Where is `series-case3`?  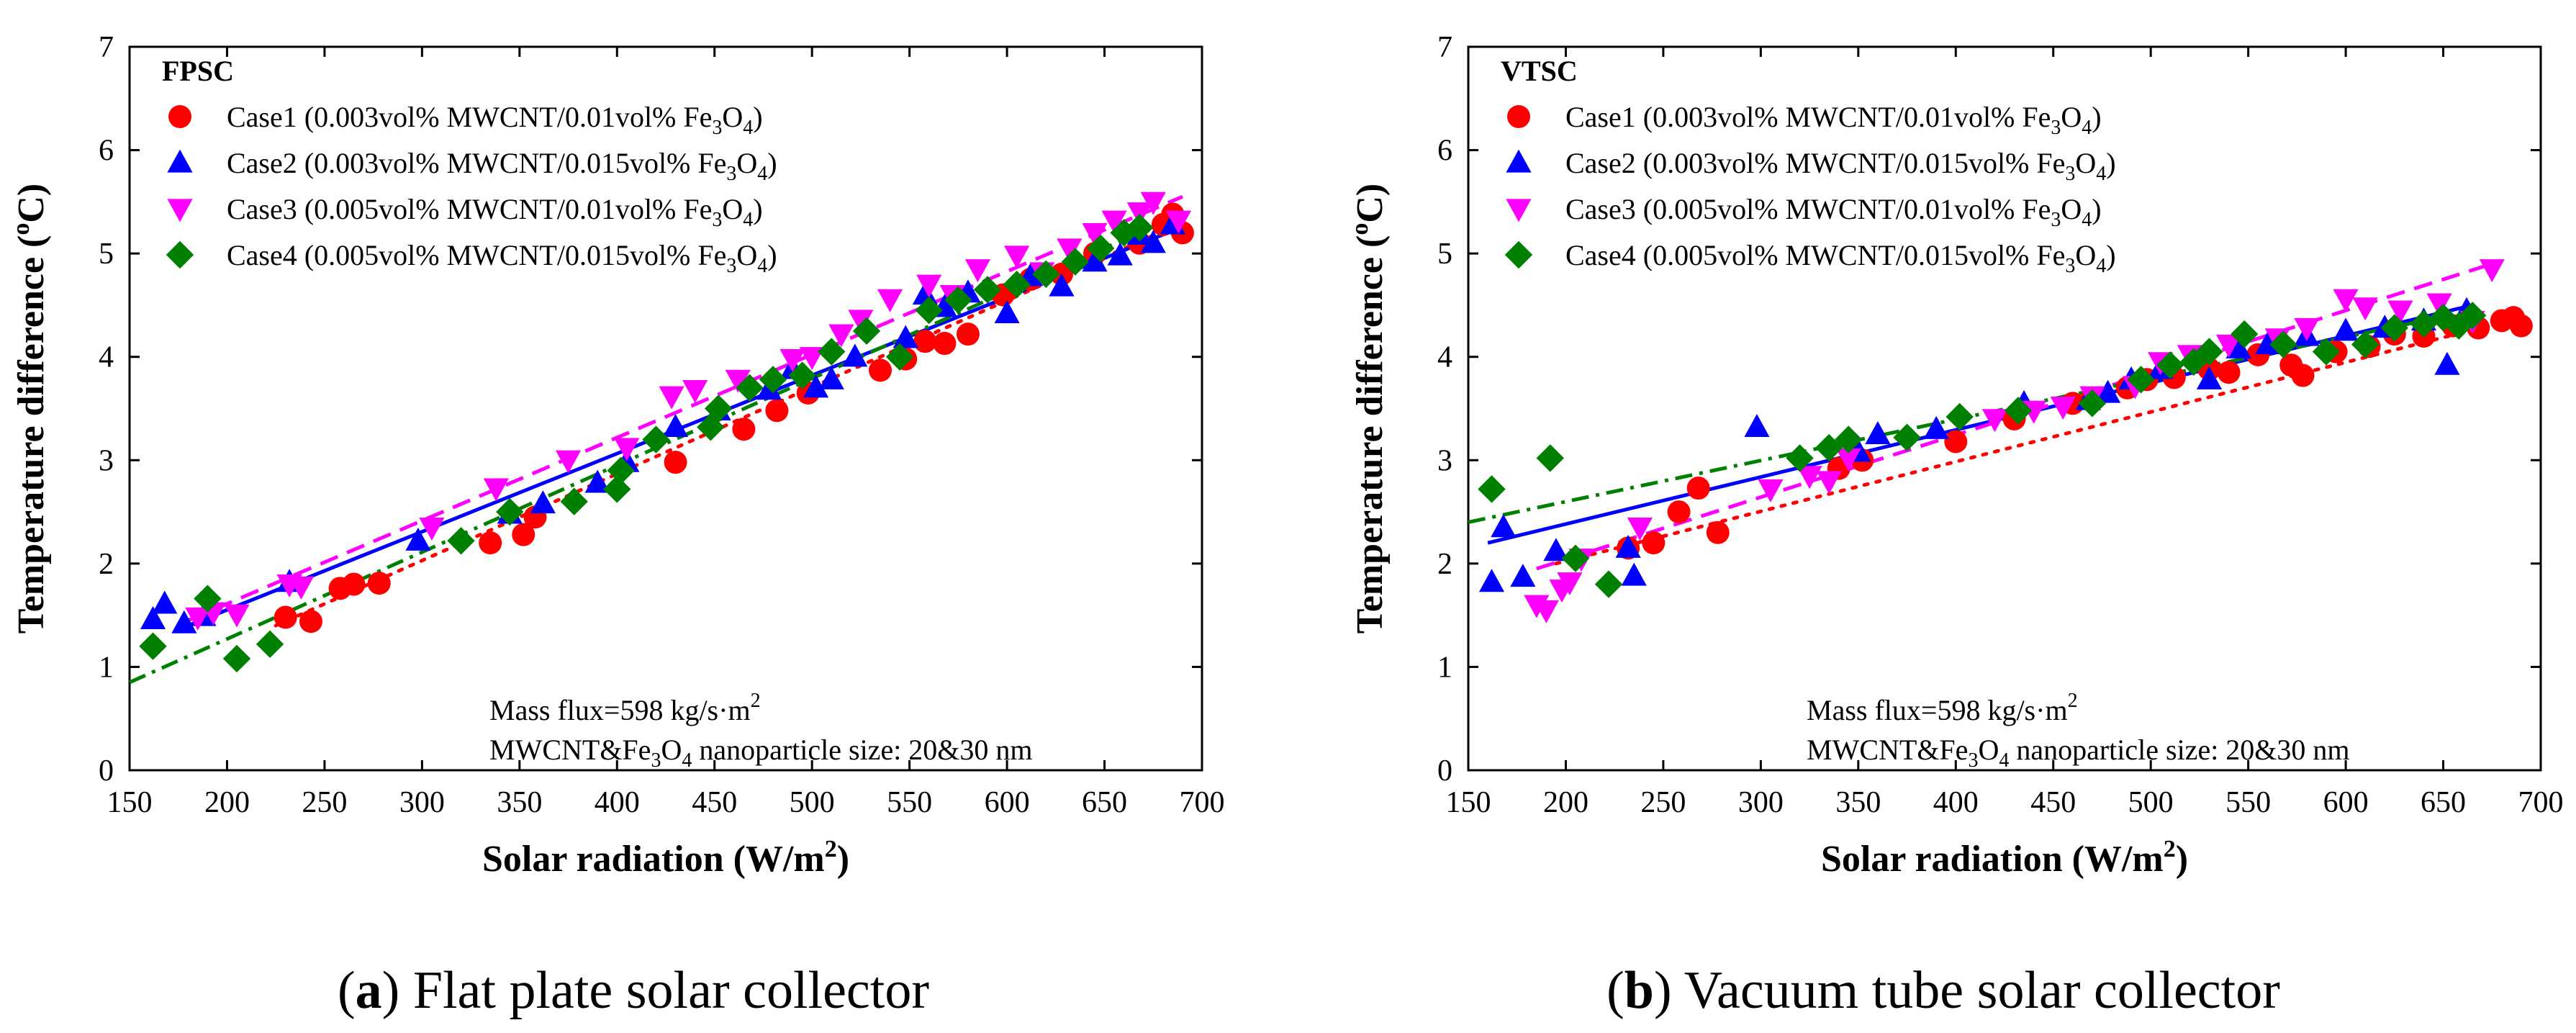
series-case3 is located at coordinates (2015, 441).